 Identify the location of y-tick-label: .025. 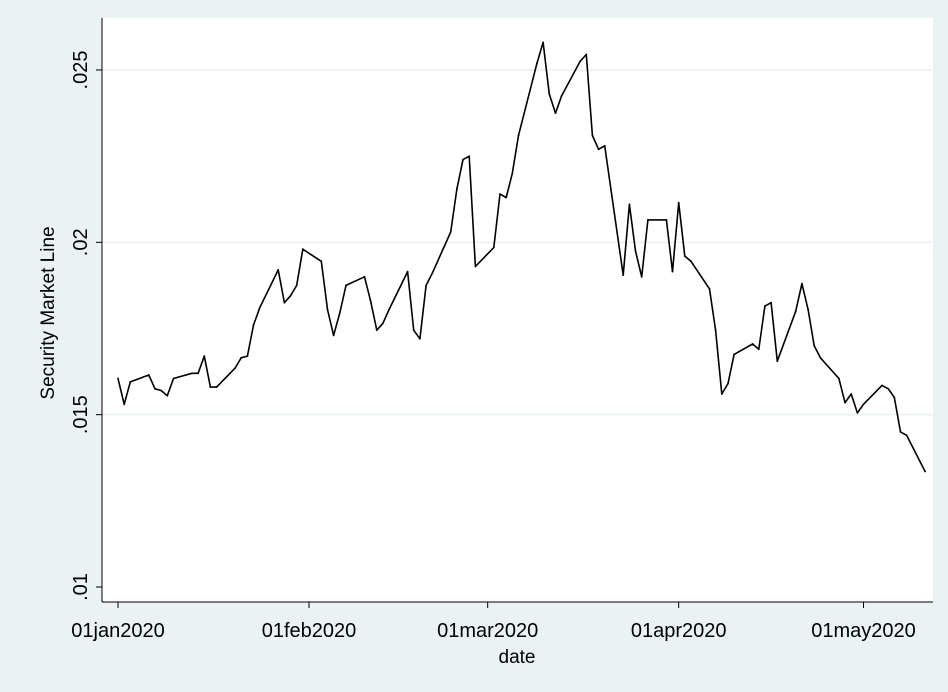
(81, 70).